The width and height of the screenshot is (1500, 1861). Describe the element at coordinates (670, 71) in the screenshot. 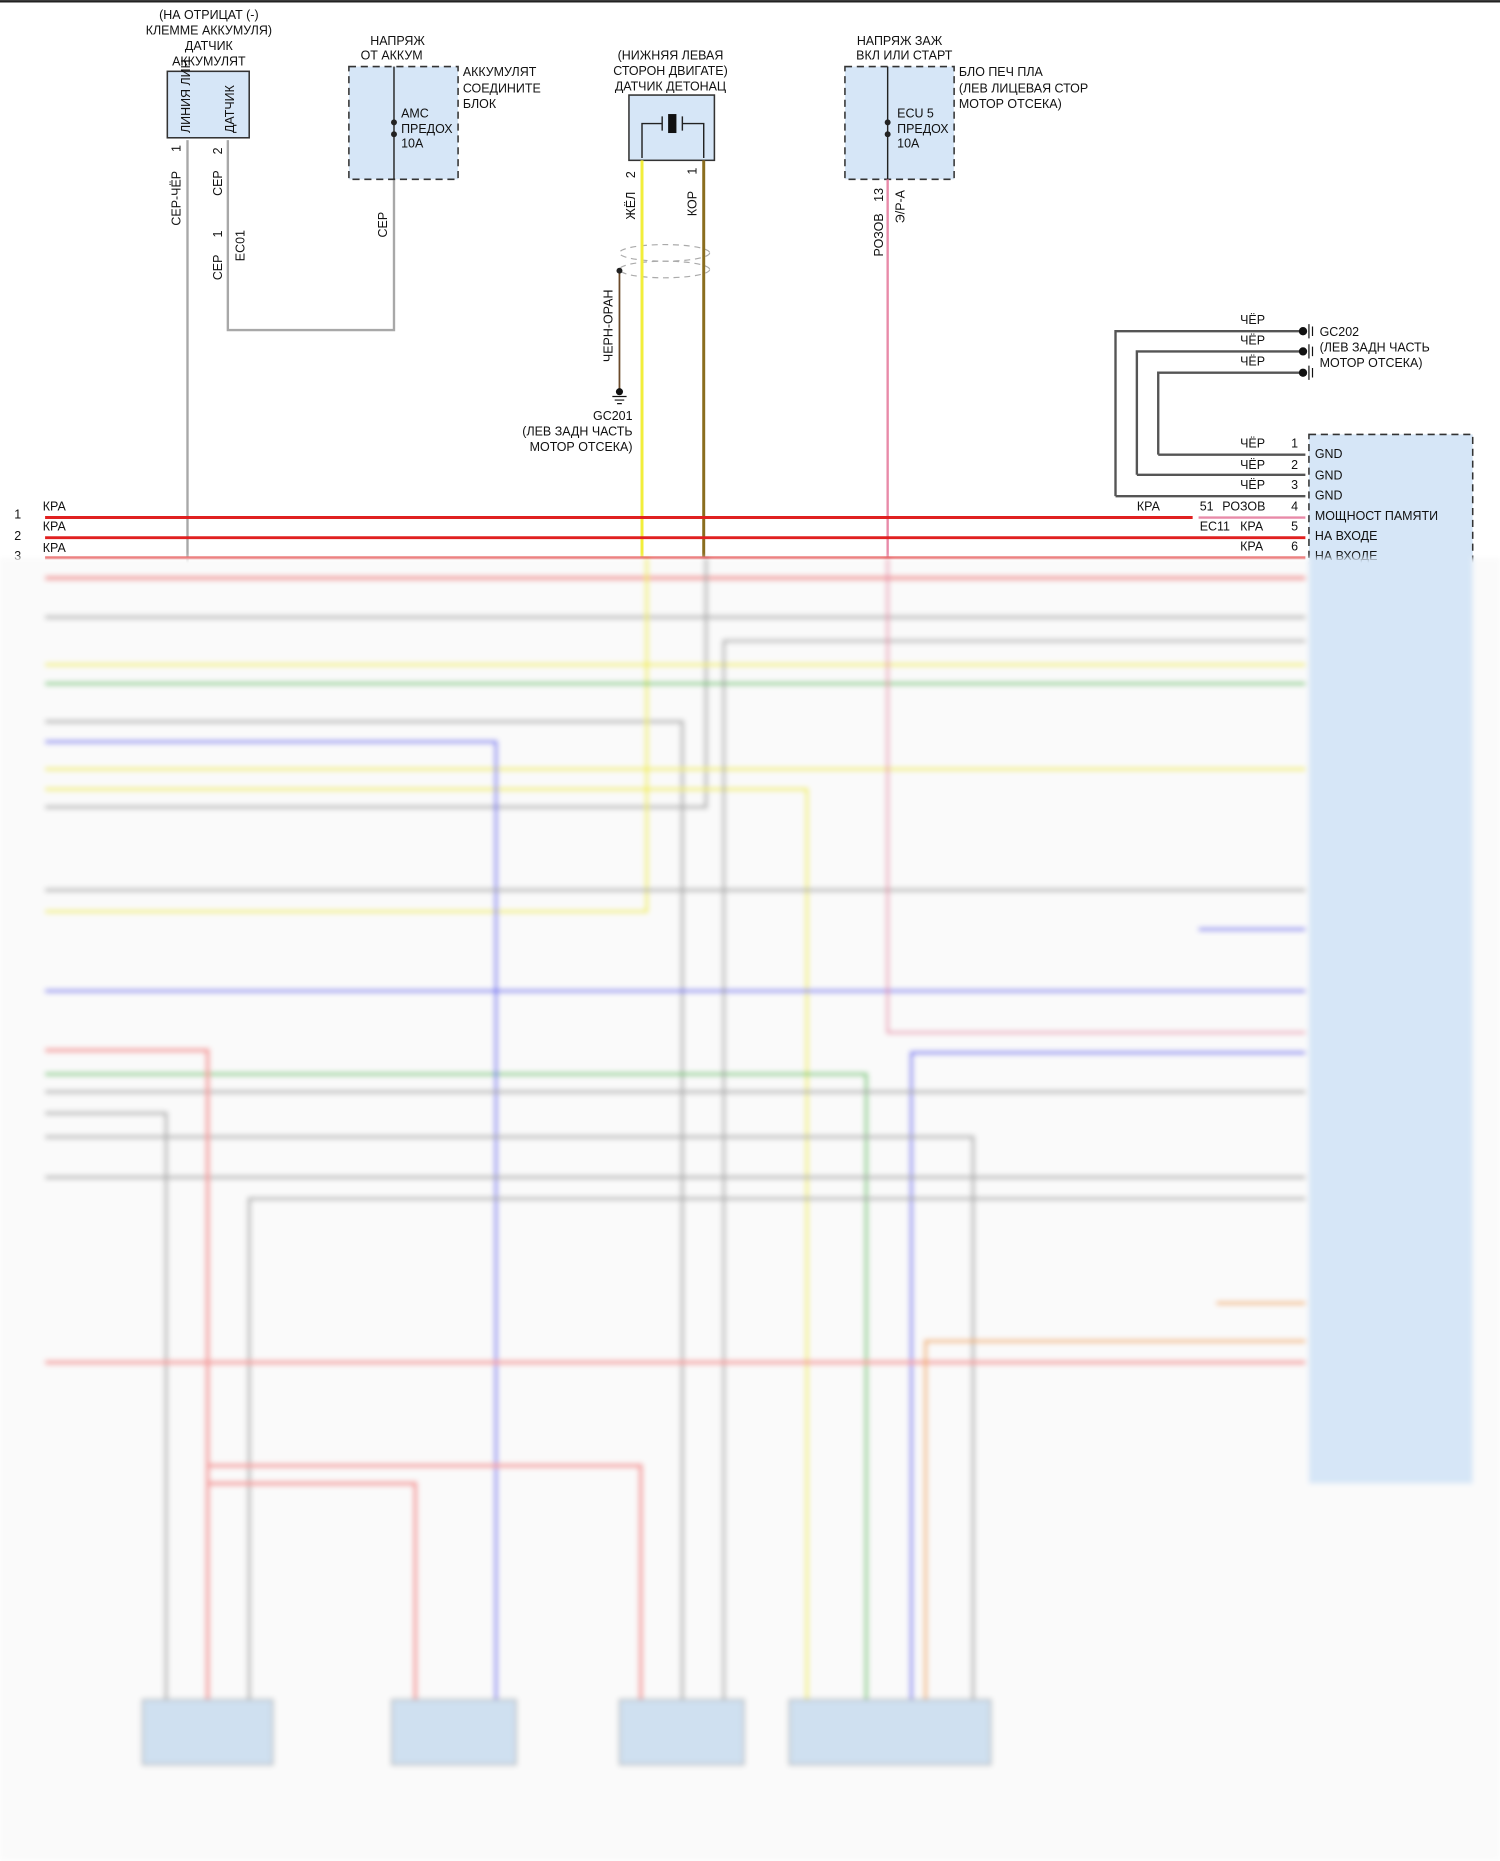

I see `svg-text: СТОРОН ДВИГАТЕ)` at that location.